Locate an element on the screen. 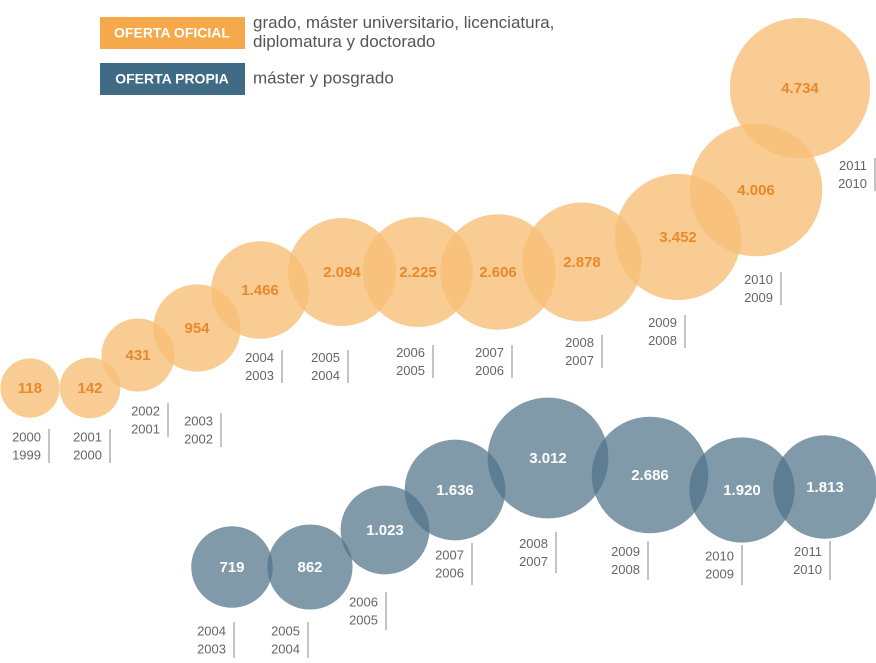  data-label: 118 is located at coordinates (30, 388).